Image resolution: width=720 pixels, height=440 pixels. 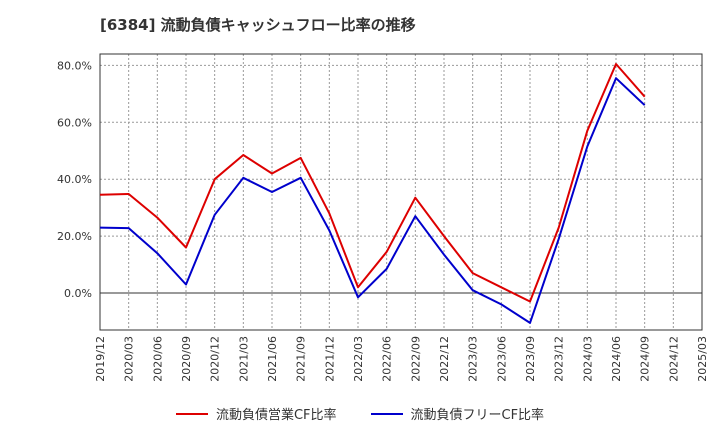 I want to click on x-tick-label: 2021/03, so click(x=243, y=359).